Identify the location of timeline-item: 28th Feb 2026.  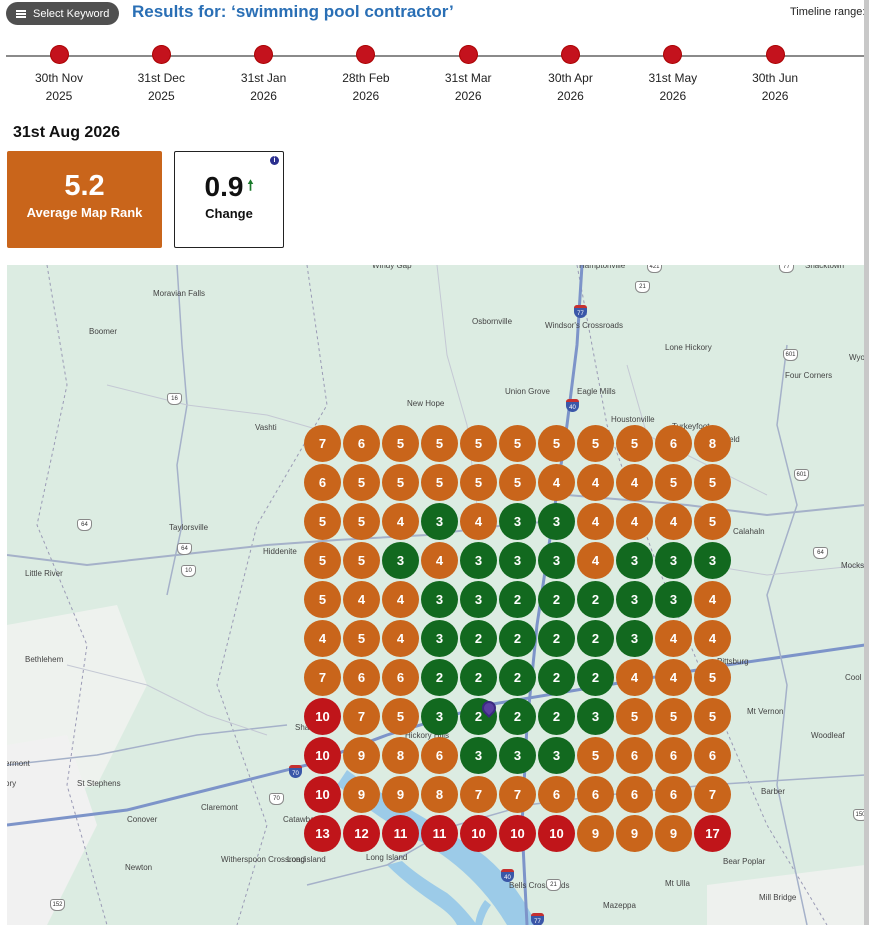
(366, 75).